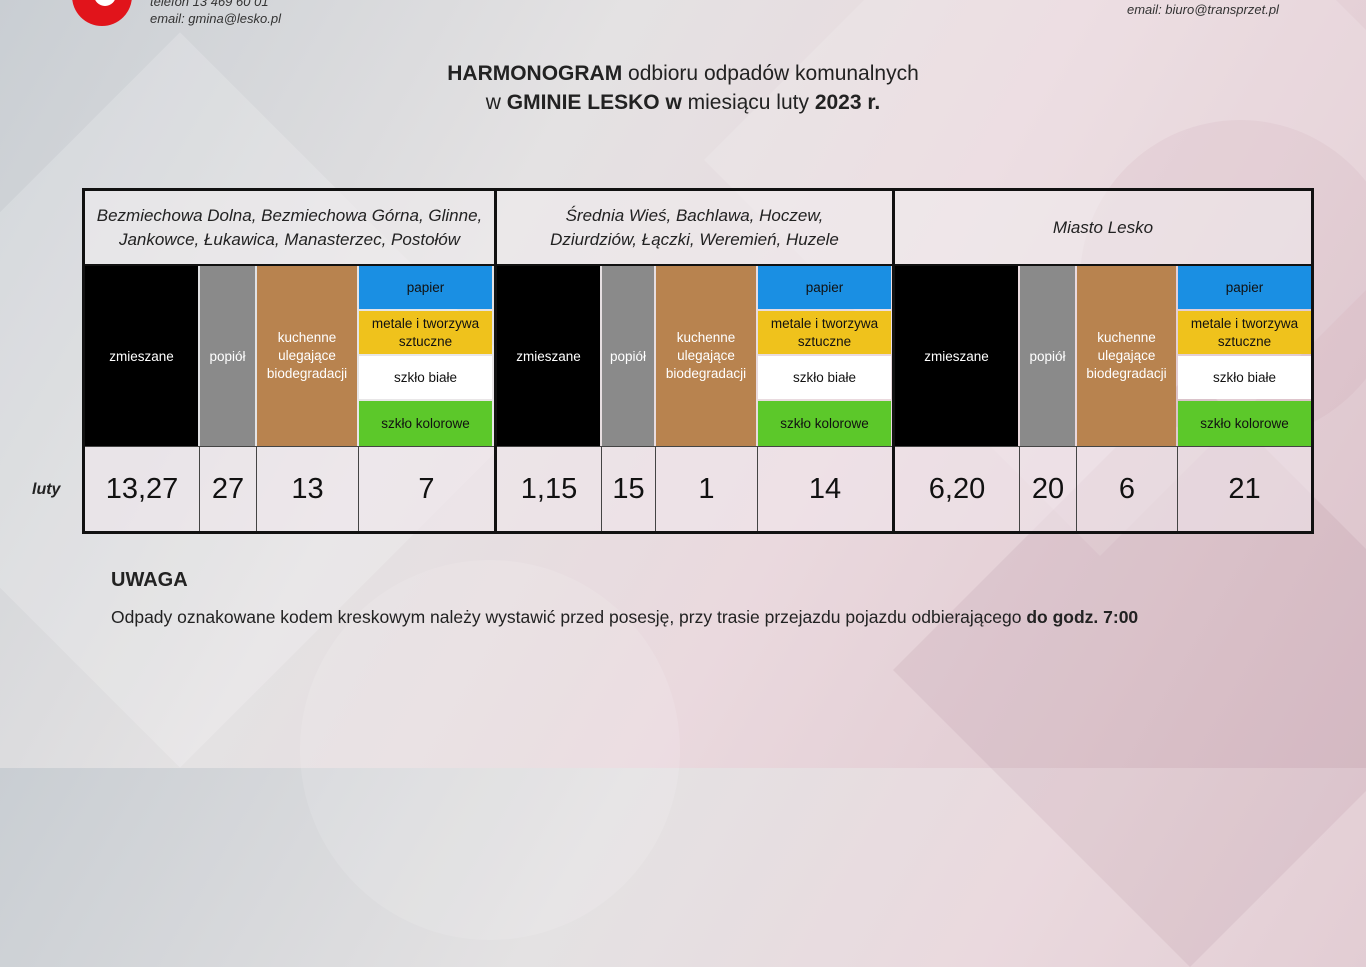 This screenshot has height=967, width=1366. Describe the element at coordinates (1244, 488) in the screenshot. I see `date-segregacja-3: 21` at that location.